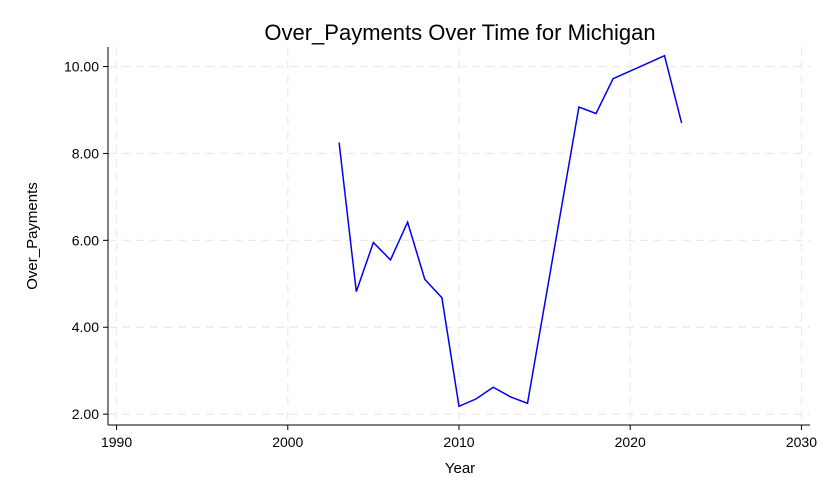 This screenshot has width=831, height=498. I want to click on y-tick-label: 6.00, so click(85, 240).